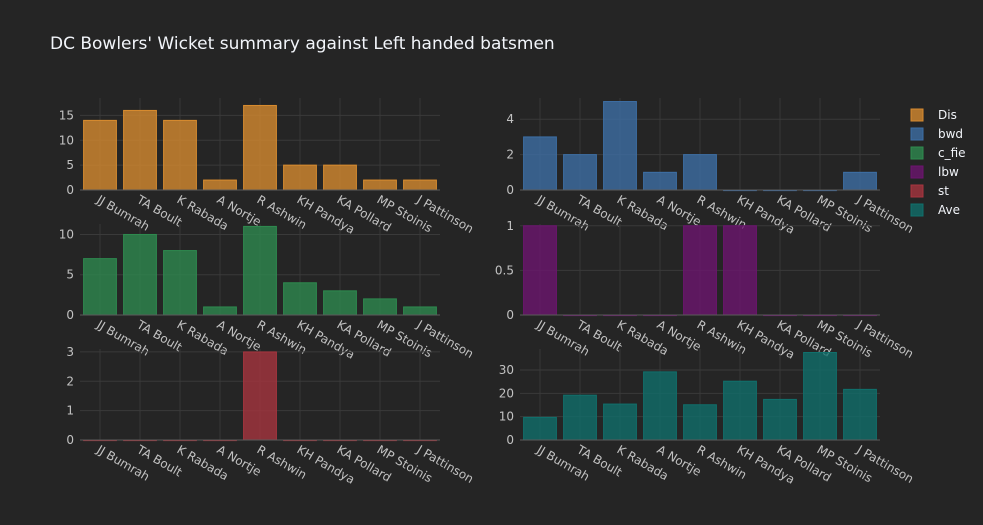 Image resolution: width=983 pixels, height=525 pixels. What do you see at coordinates (504, 270) in the screenshot?
I see `y-tick-label: 0.5` at bounding box center [504, 270].